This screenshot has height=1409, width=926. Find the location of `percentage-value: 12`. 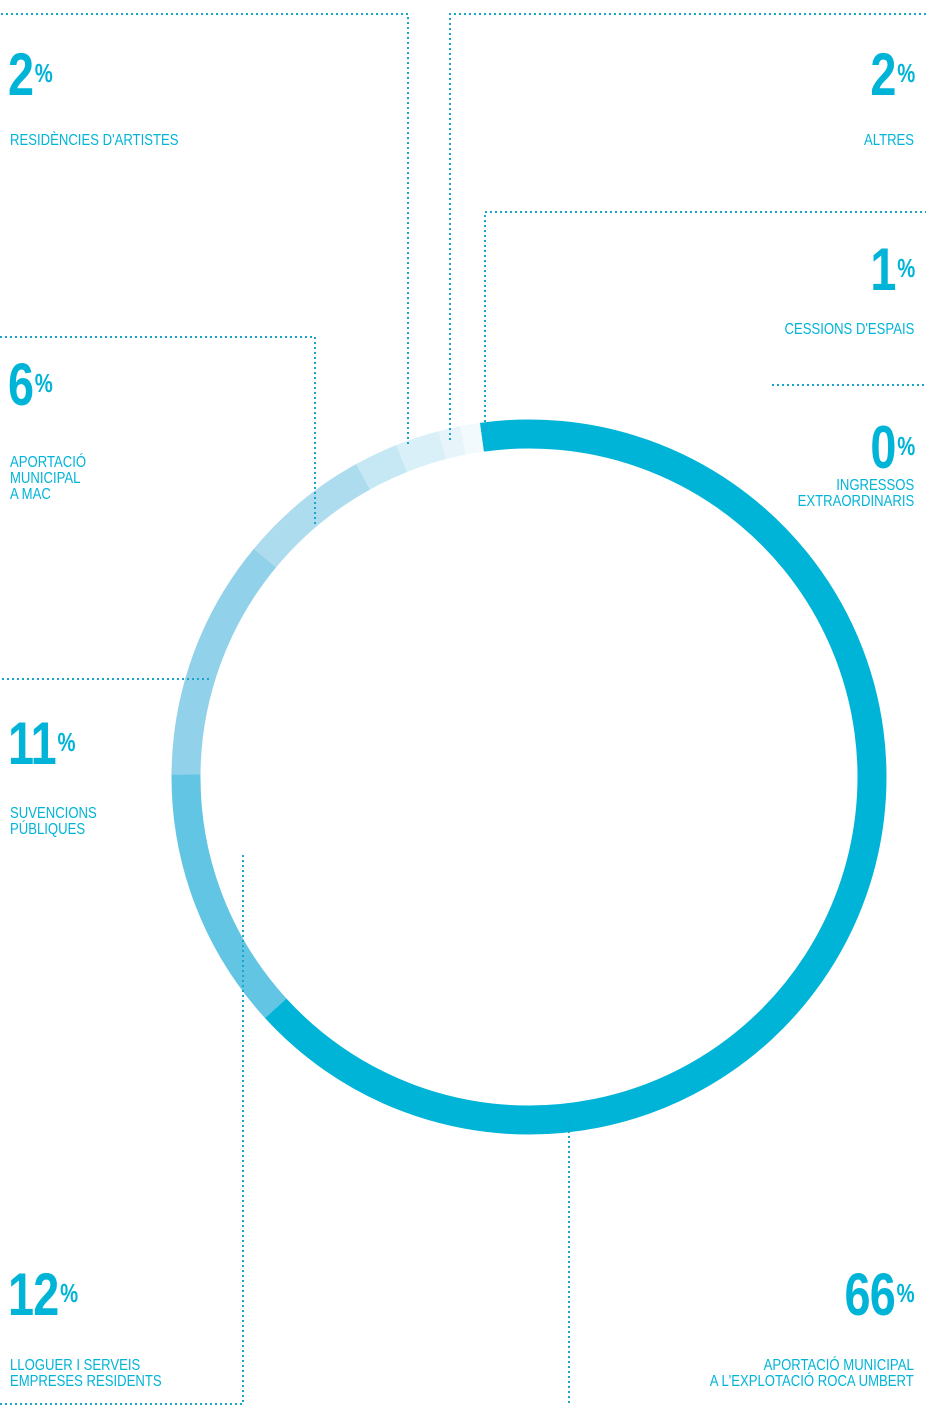

percentage-value: 12 is located at coordinates (33, 1294).